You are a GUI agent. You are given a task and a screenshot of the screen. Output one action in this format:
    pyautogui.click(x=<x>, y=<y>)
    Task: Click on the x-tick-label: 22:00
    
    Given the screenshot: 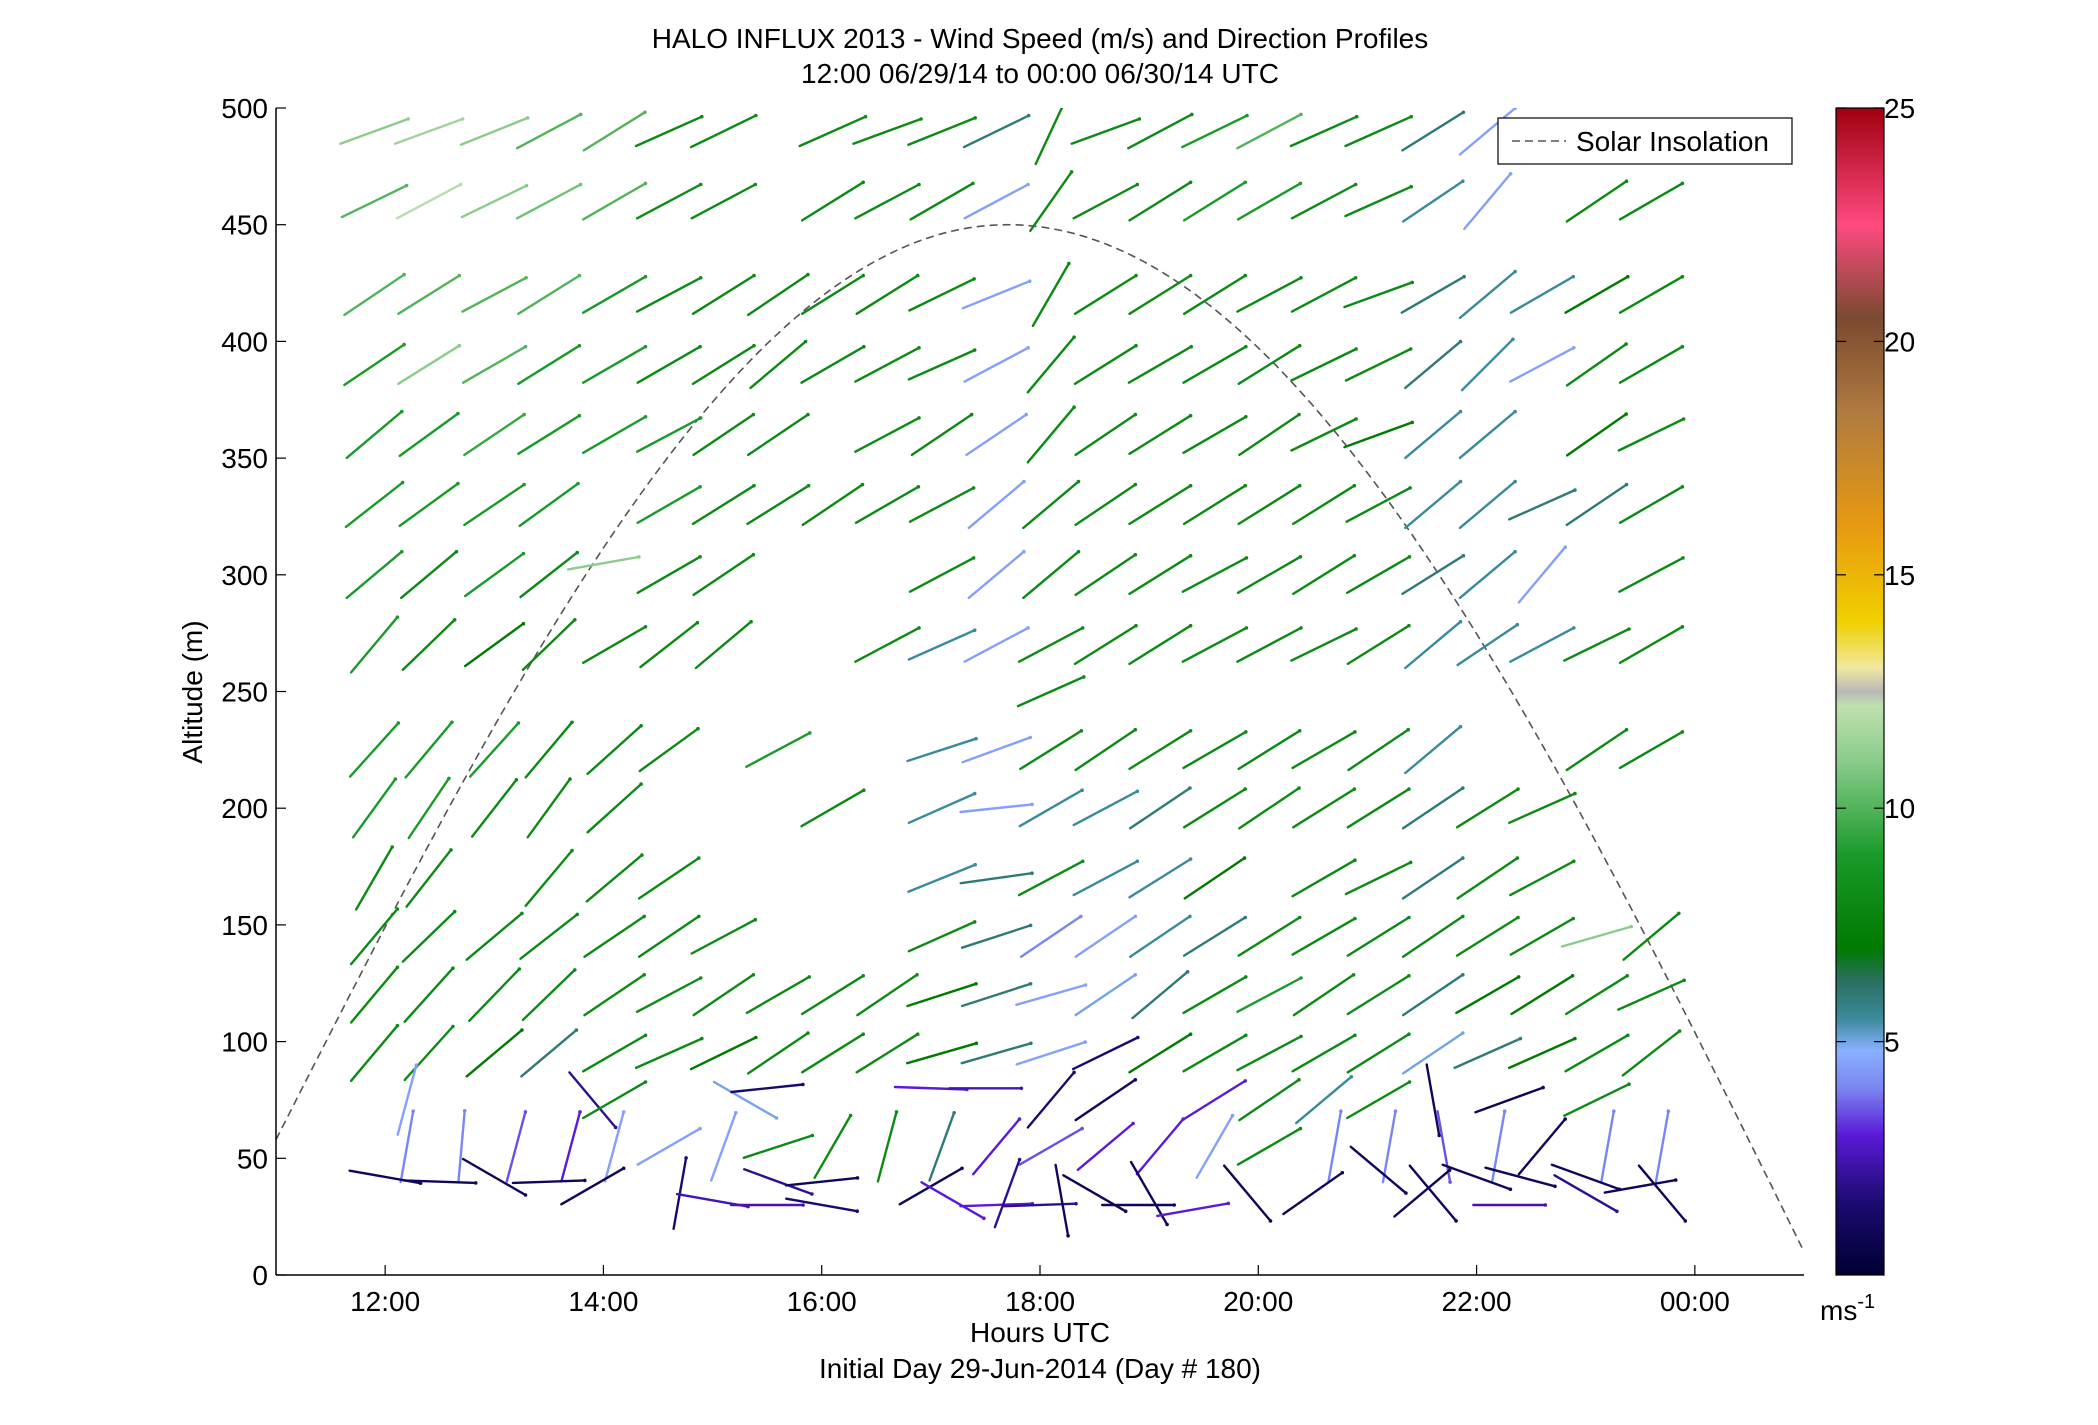 What is the action you would take?
    pyautogui.click(x=1477, y=1301)
    